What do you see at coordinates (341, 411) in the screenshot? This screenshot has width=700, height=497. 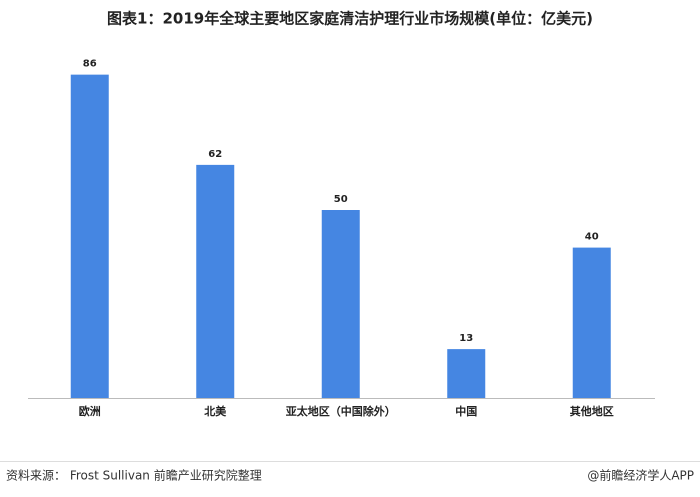 I see `x-tick-label: 亚太地区（中国除外）` at bounding box center [341, 411].